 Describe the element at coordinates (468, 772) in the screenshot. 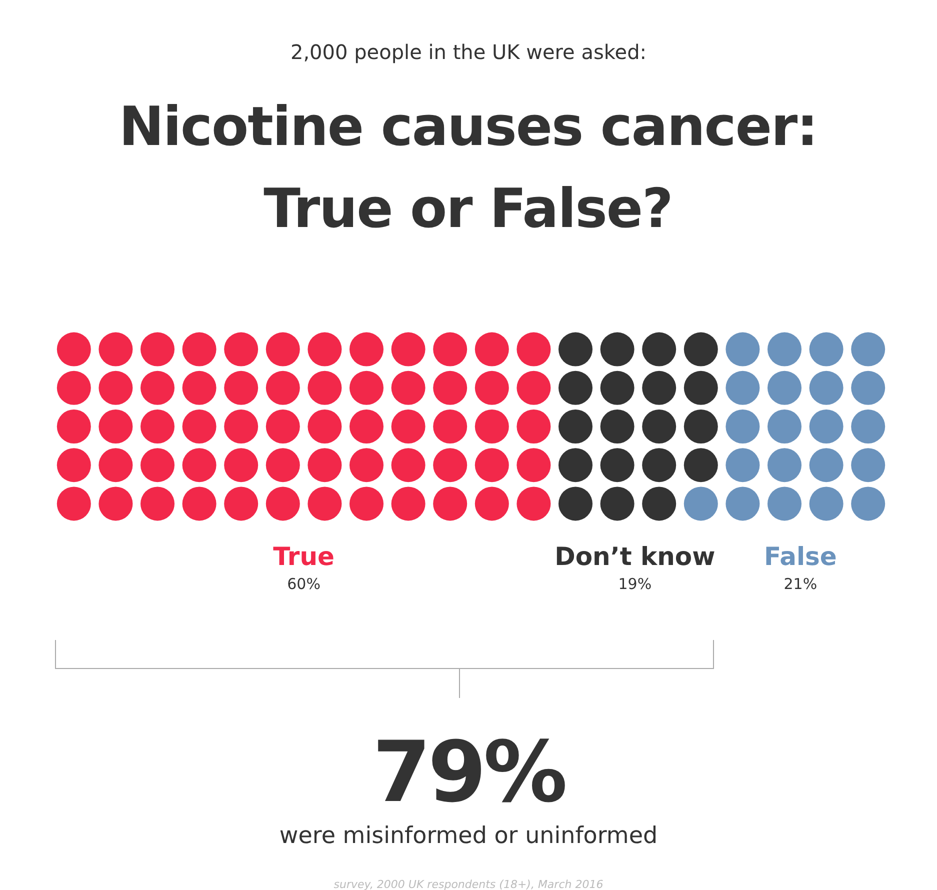

I see `text: 79%` at that location.